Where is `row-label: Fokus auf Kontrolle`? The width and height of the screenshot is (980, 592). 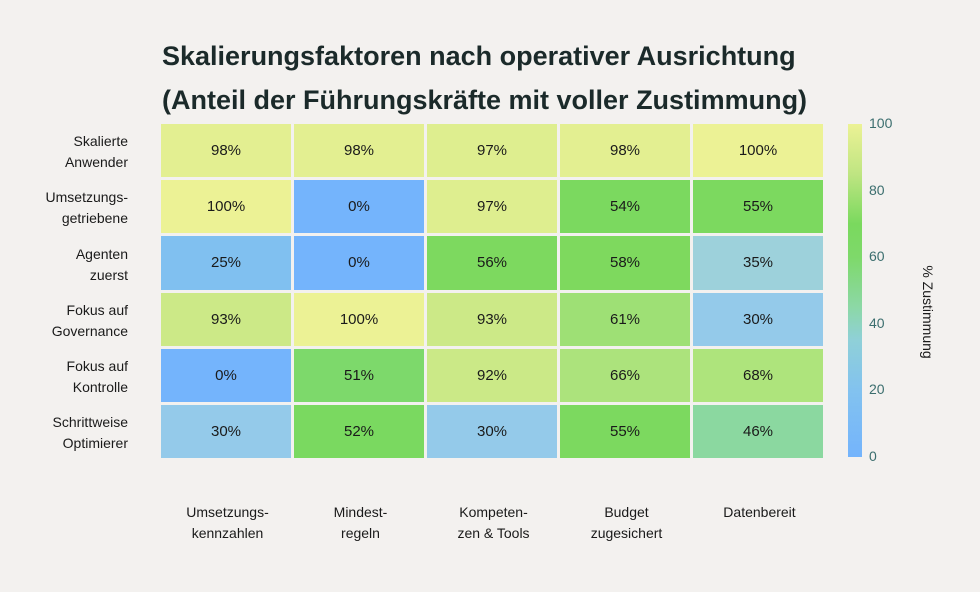 row-label: Fokus auf Kontrolle is located at coordinates (97, 376).